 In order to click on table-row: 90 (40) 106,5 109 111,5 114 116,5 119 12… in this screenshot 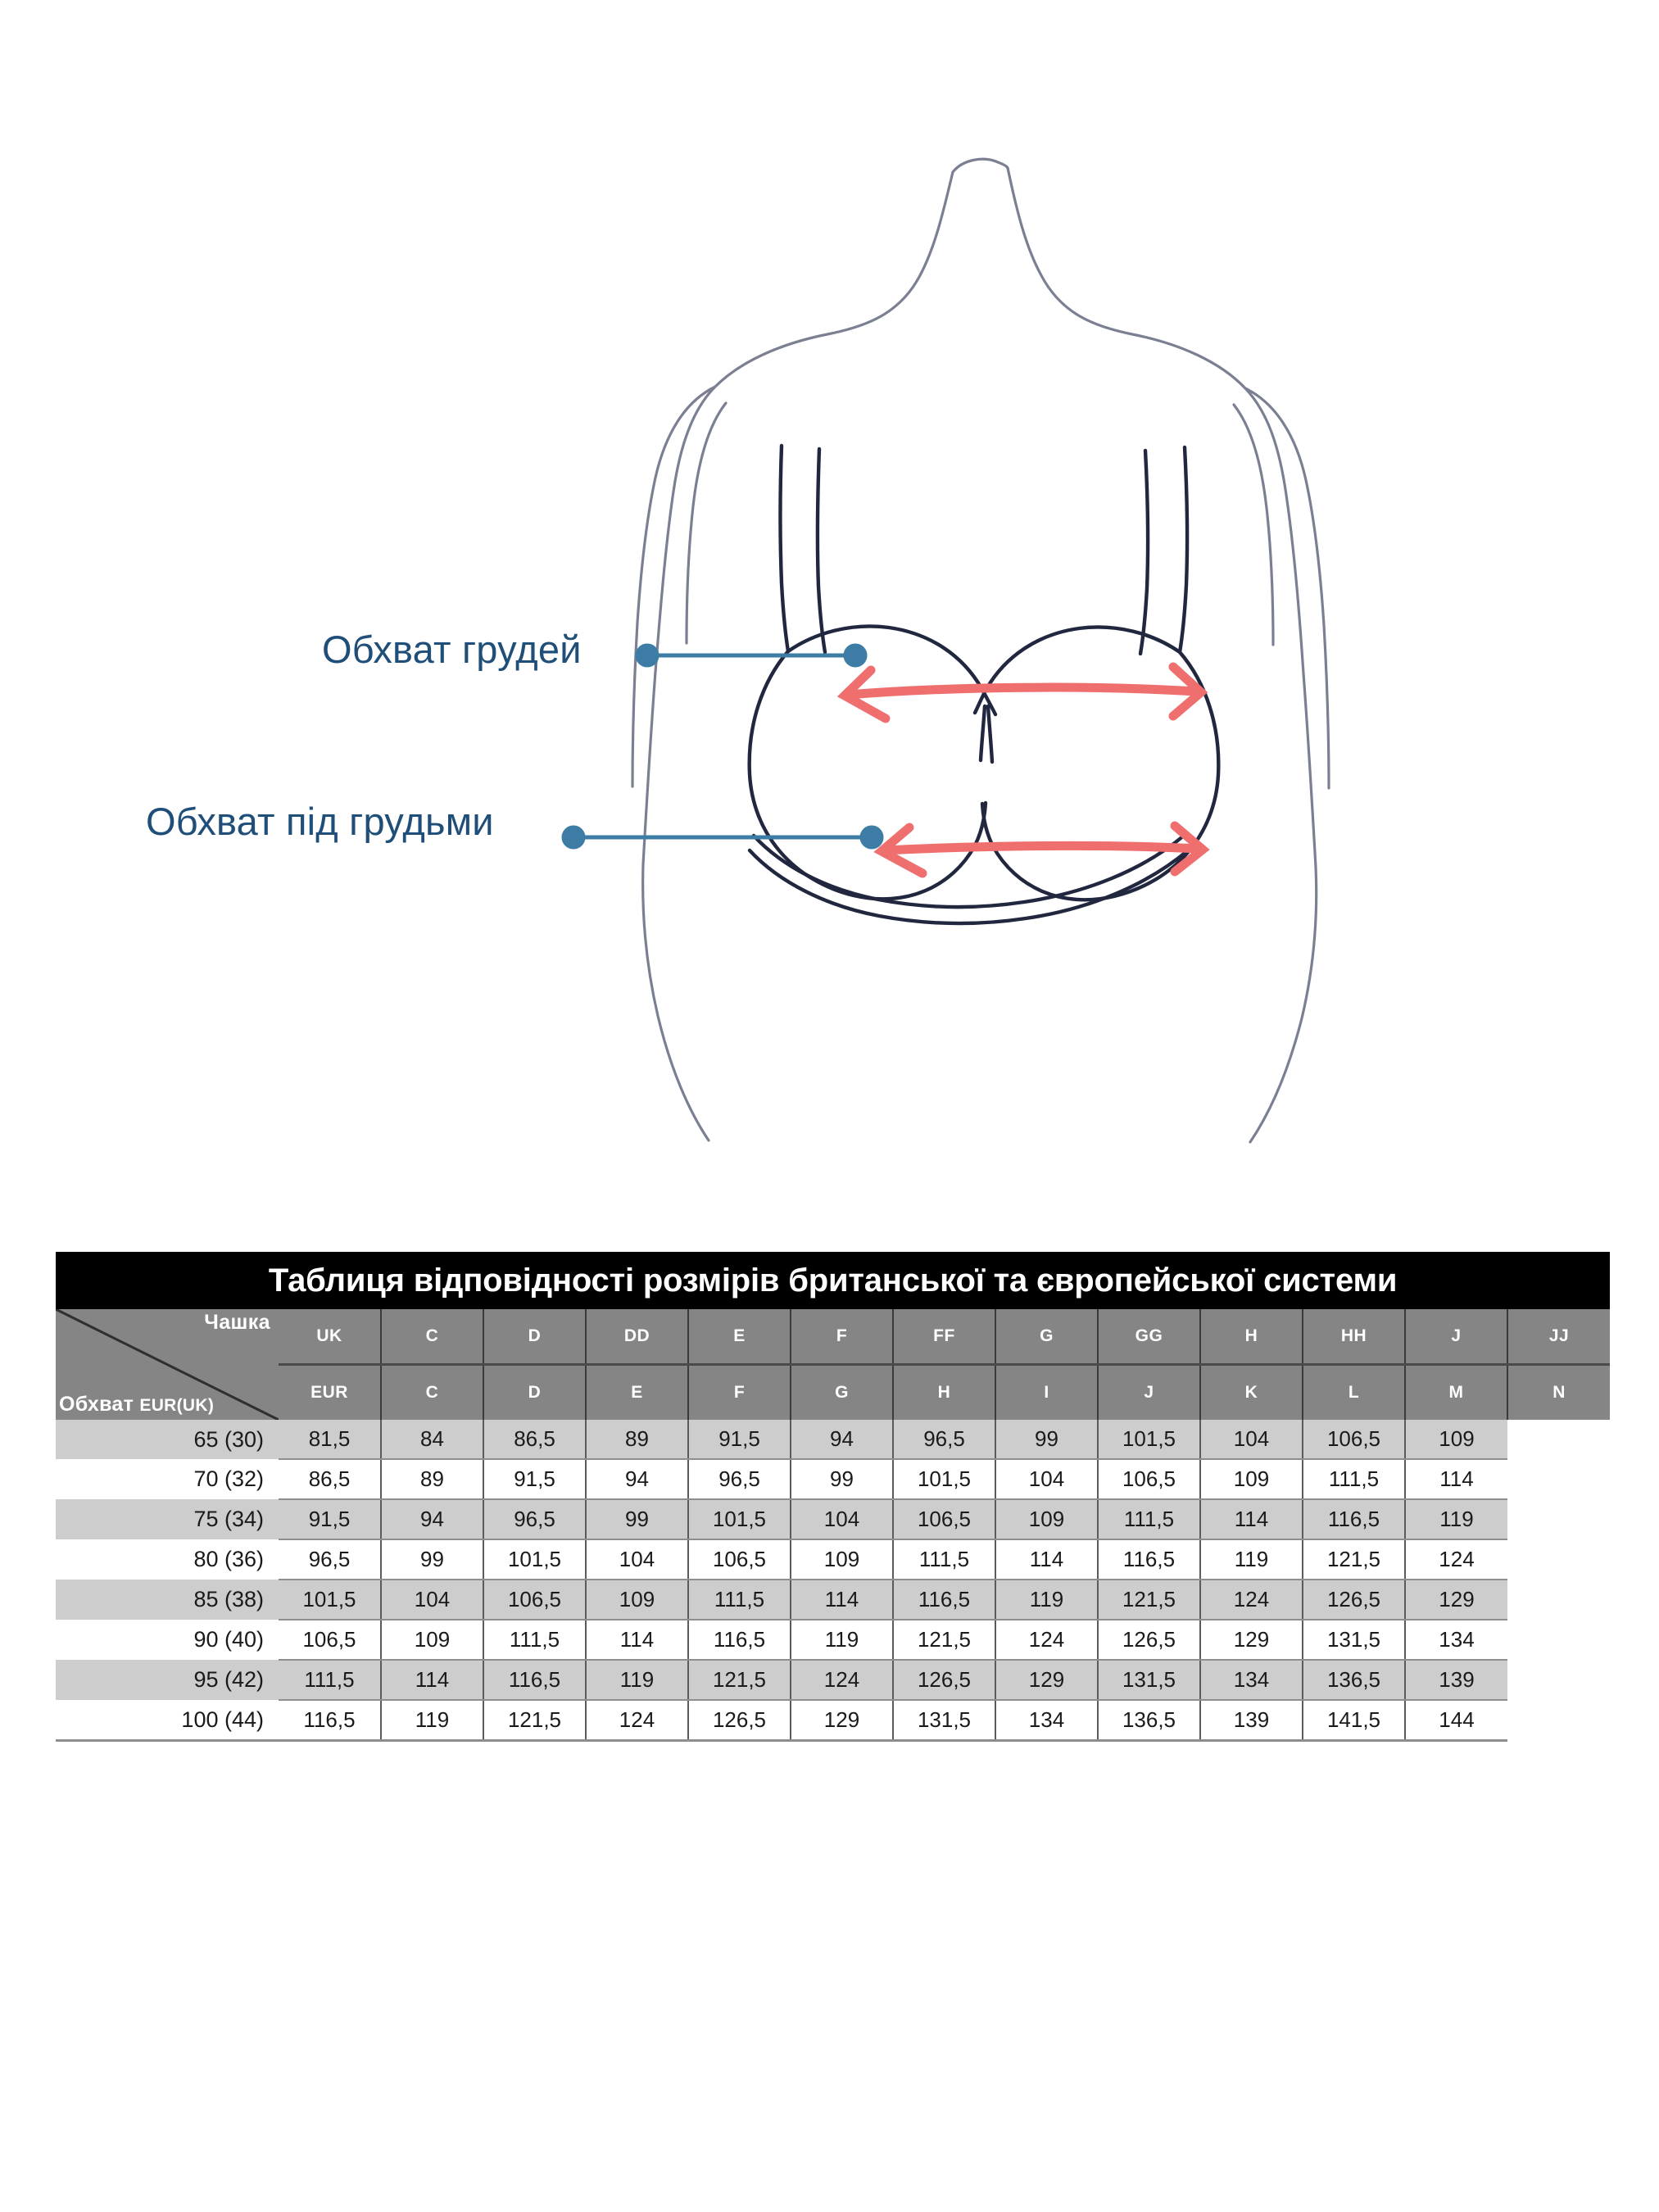, I will do `click(833, 1640)`.